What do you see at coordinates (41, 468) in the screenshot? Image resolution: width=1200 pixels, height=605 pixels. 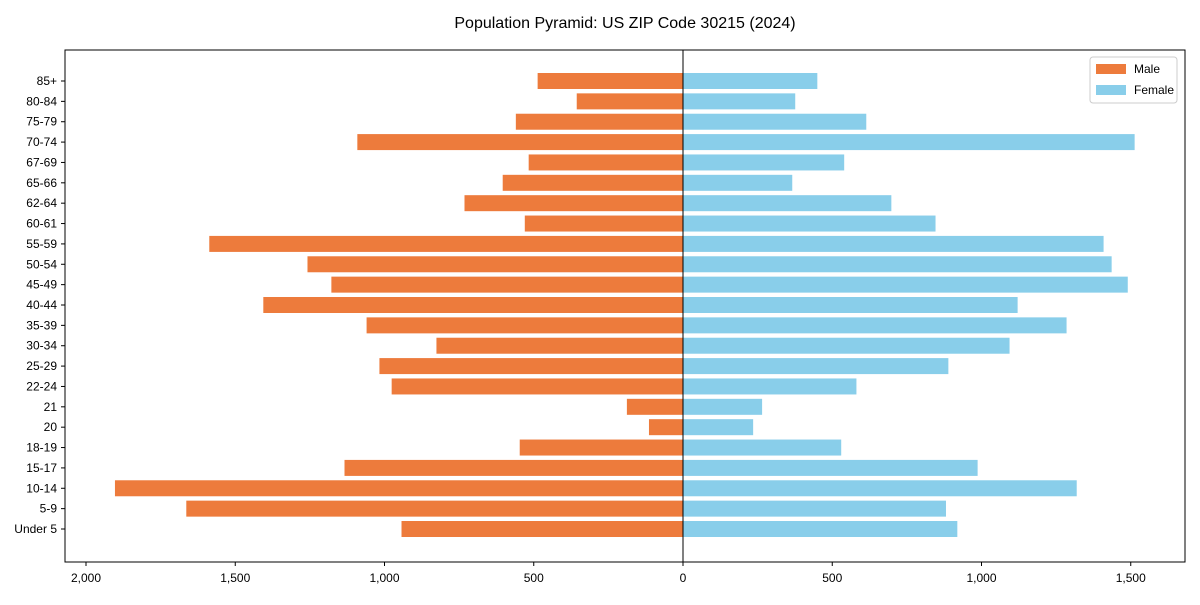 I see `y-tick-label: 15-17` at bounding box center [41, 468].